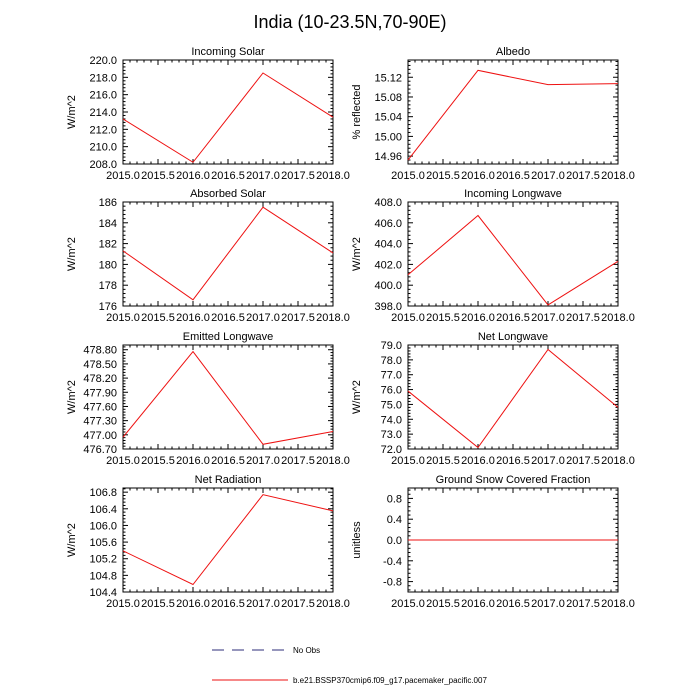  What do you see at coordinates (513, 318) in the screenshot?
I see `incoming-longwave-x-tick-label: 2016.5` at bounding box center [513, 318].